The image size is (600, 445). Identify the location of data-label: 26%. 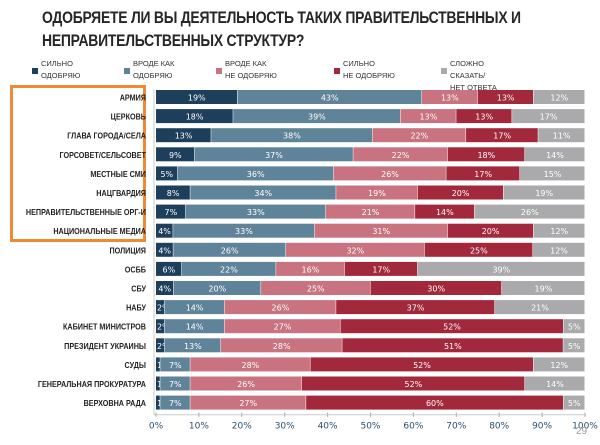
(230, 250).